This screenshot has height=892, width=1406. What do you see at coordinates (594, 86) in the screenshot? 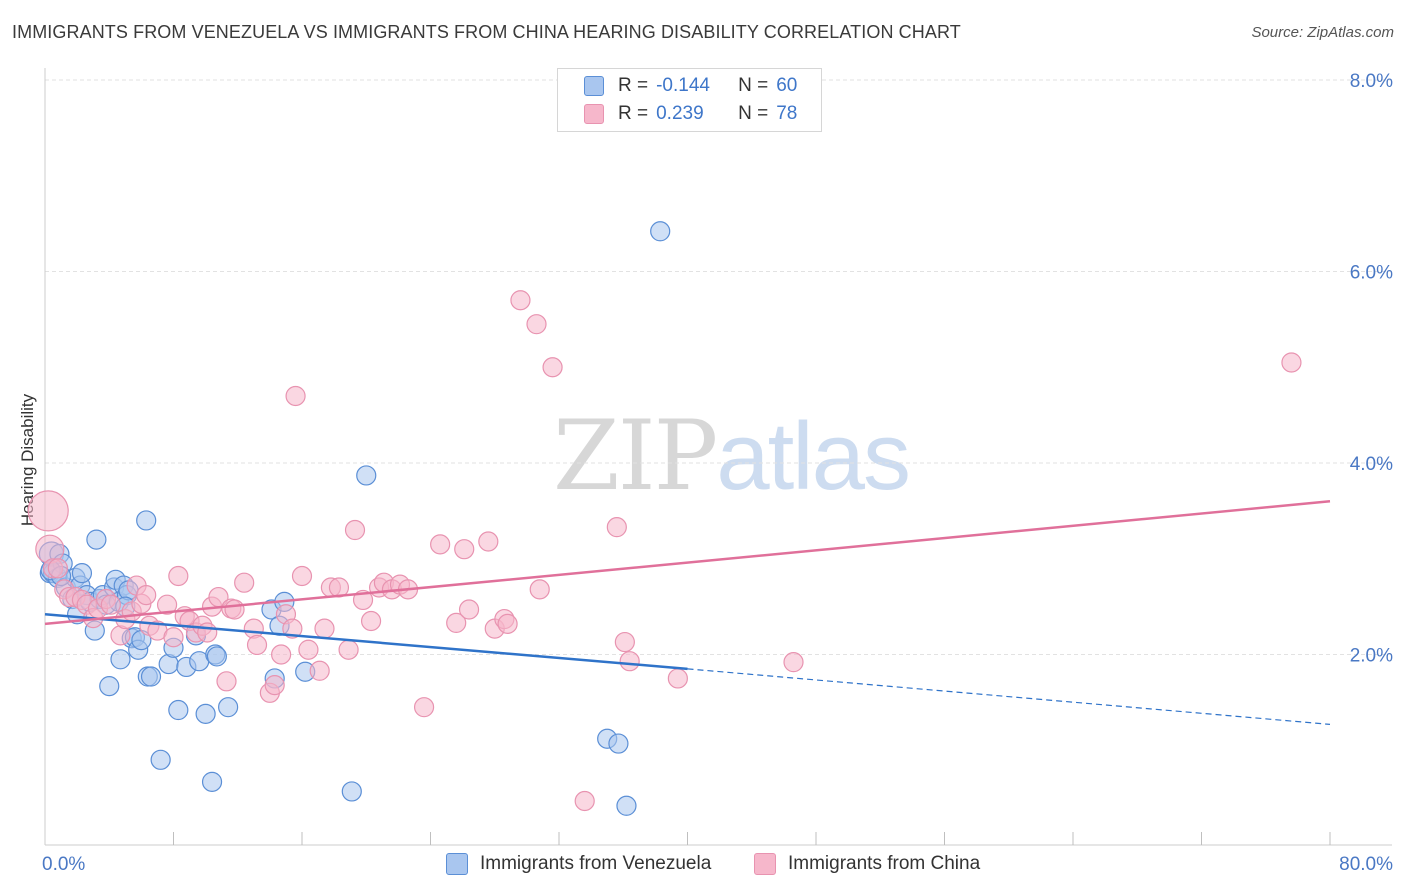
I see `venezuela-swatch` at bounding box center [594, 86].